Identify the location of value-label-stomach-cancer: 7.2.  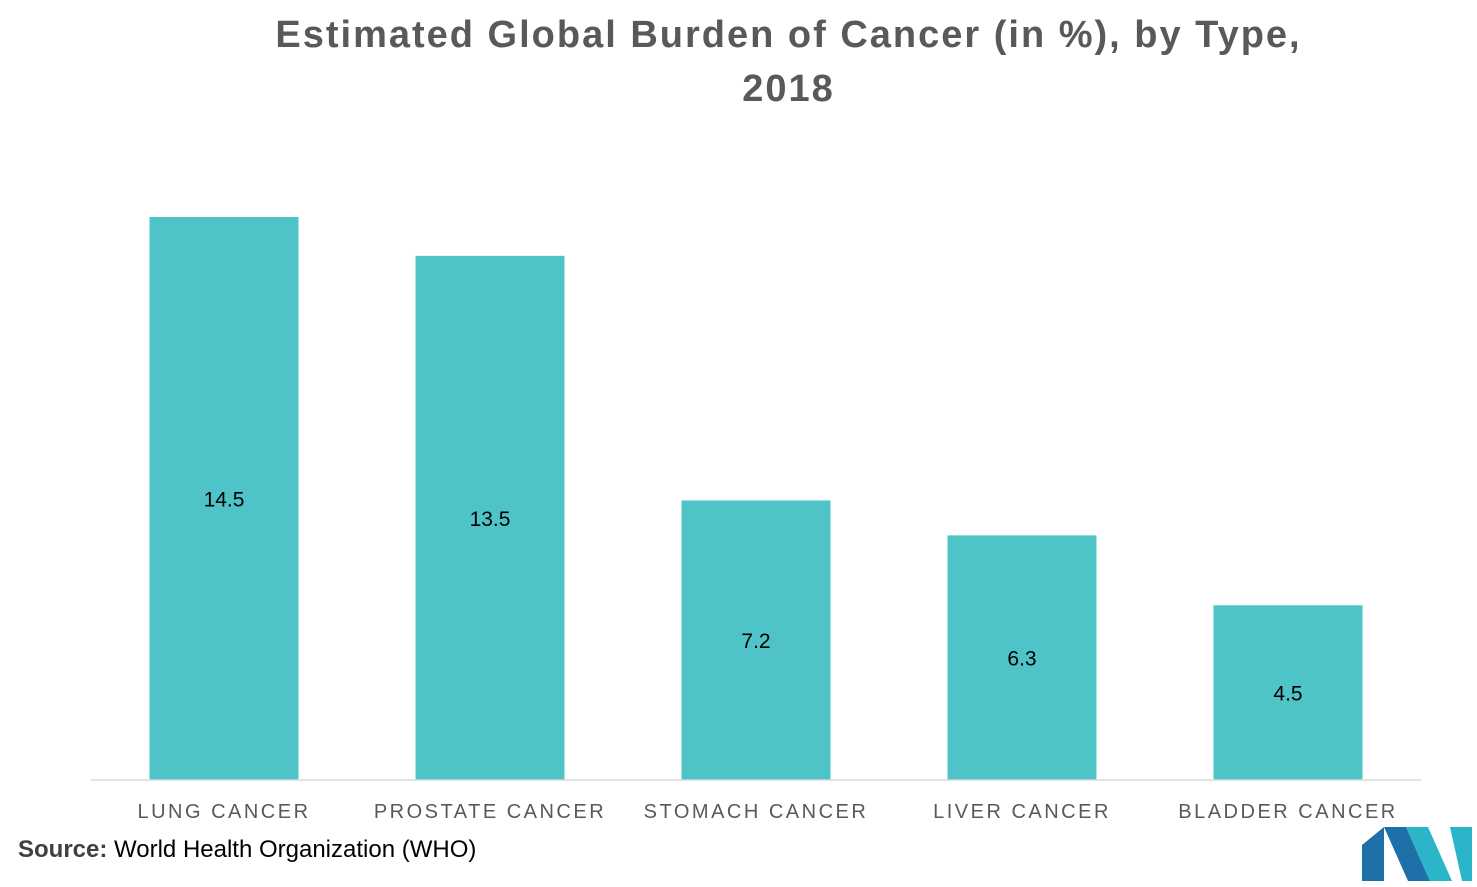
(755, 641).